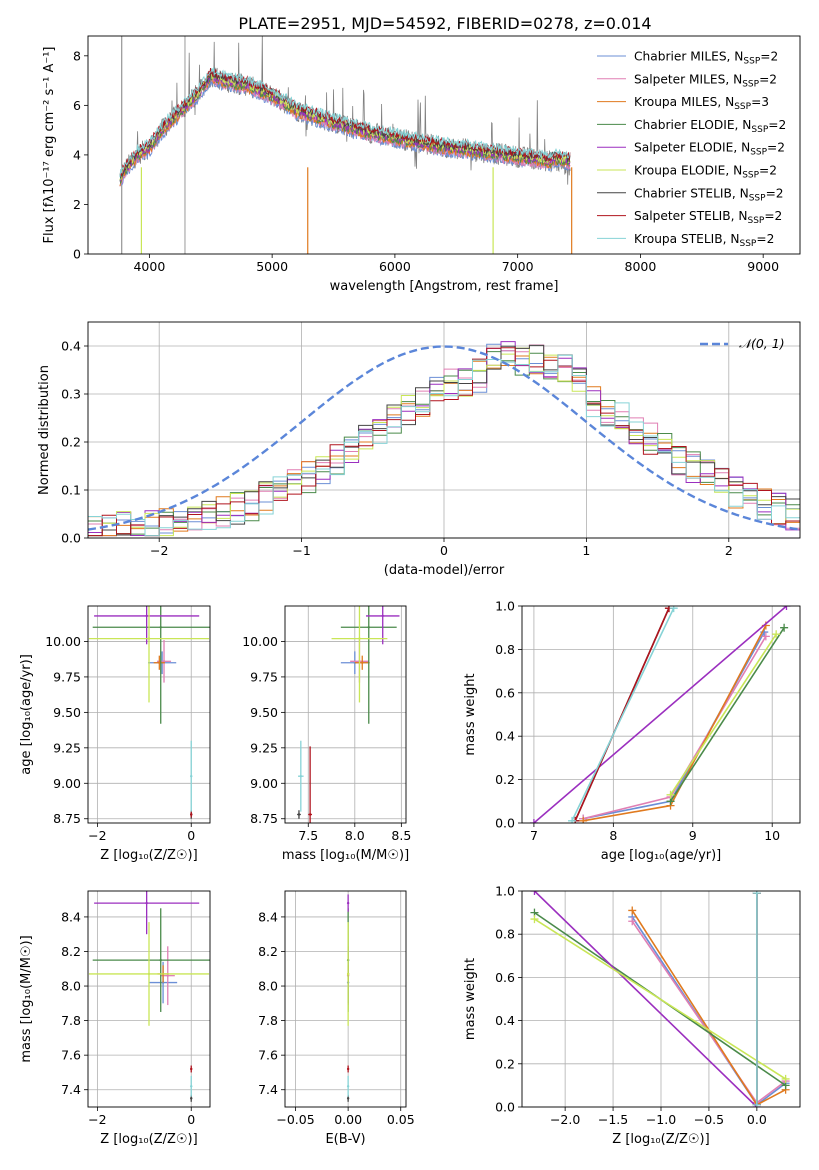  I want to click on plot-weight_vs_Z, so click(660, 999).